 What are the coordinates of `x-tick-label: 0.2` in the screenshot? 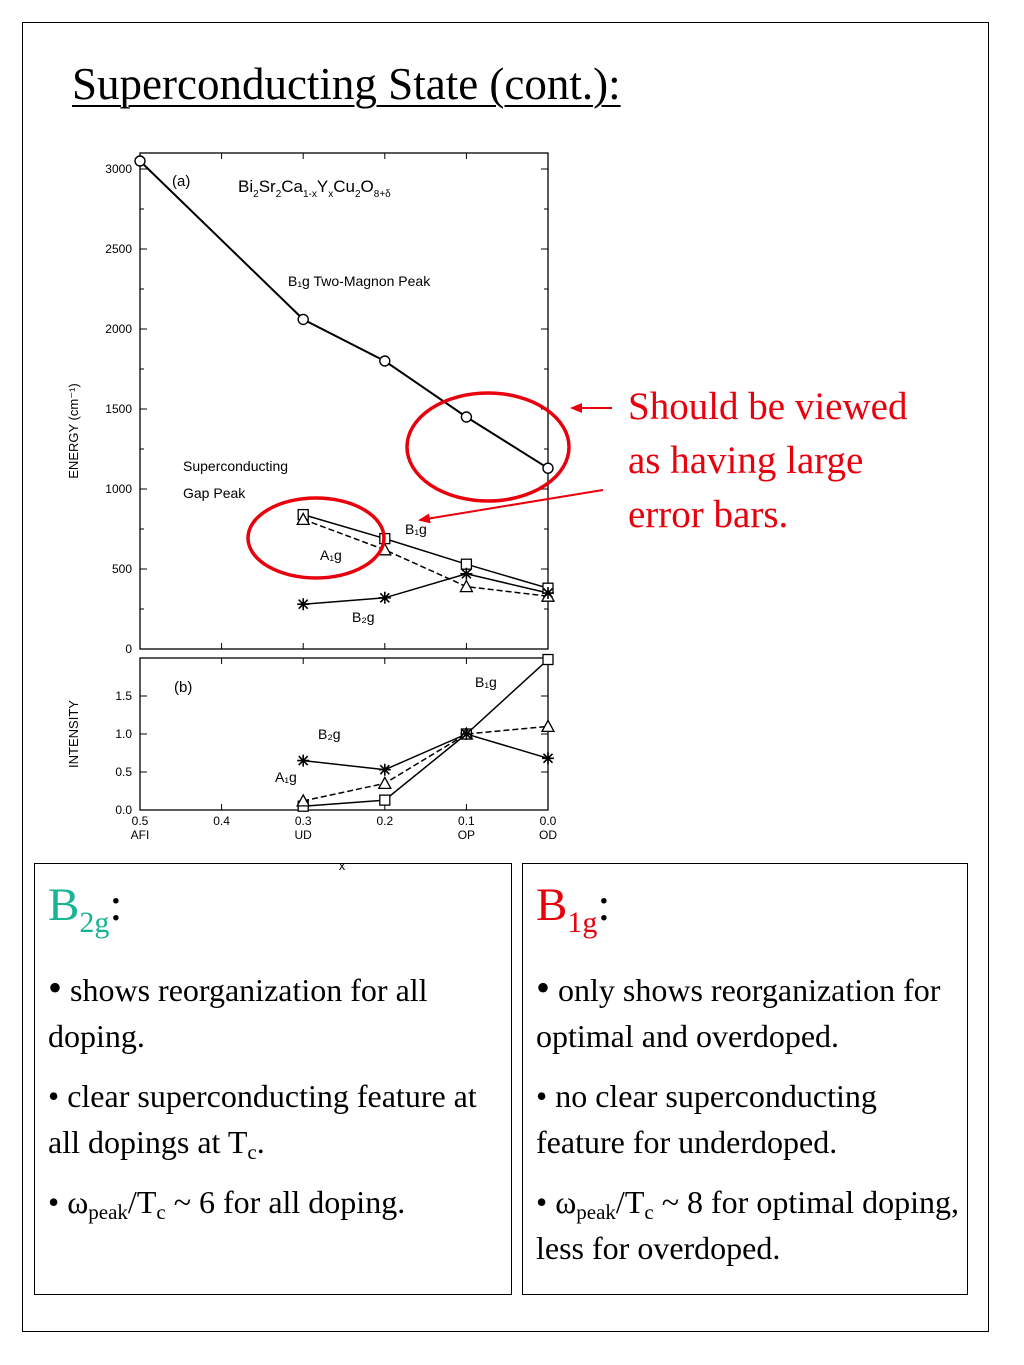 It's located at (384, 821).